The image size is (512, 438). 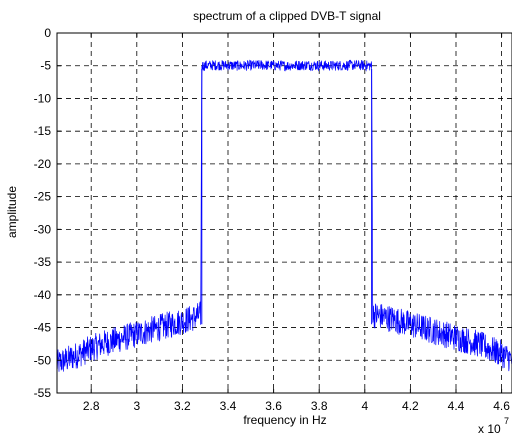 I want to click on y-tick-label: -25, so click(x=43, y=197).